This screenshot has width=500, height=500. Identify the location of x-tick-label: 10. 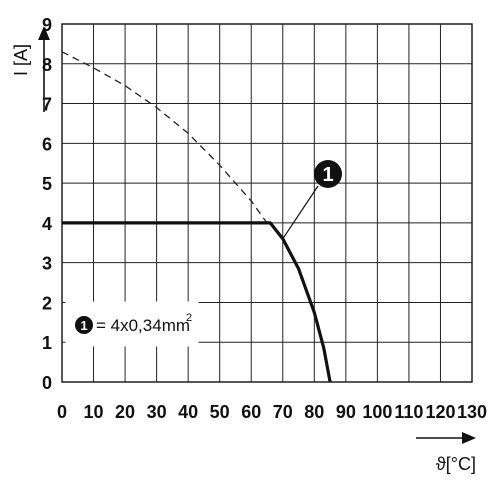
(94, 412).